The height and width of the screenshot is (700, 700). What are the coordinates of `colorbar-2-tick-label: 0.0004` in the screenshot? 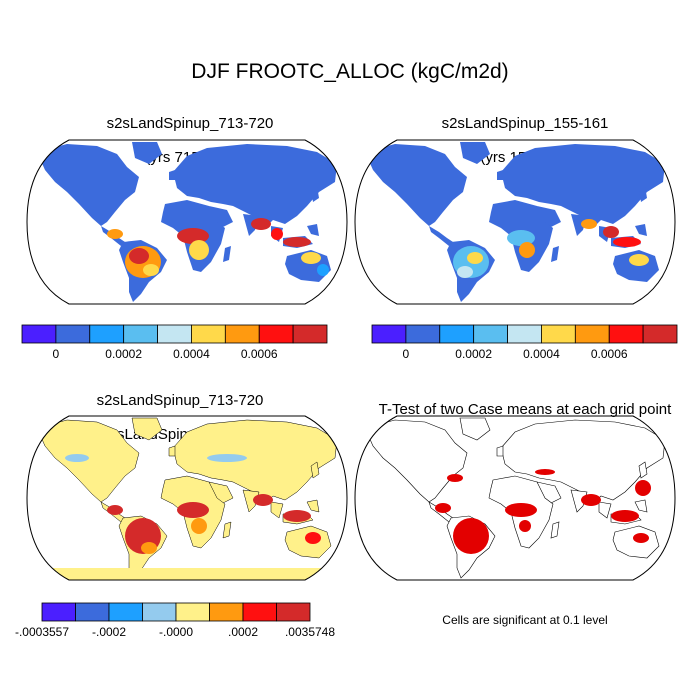 It's located at (541, 354).